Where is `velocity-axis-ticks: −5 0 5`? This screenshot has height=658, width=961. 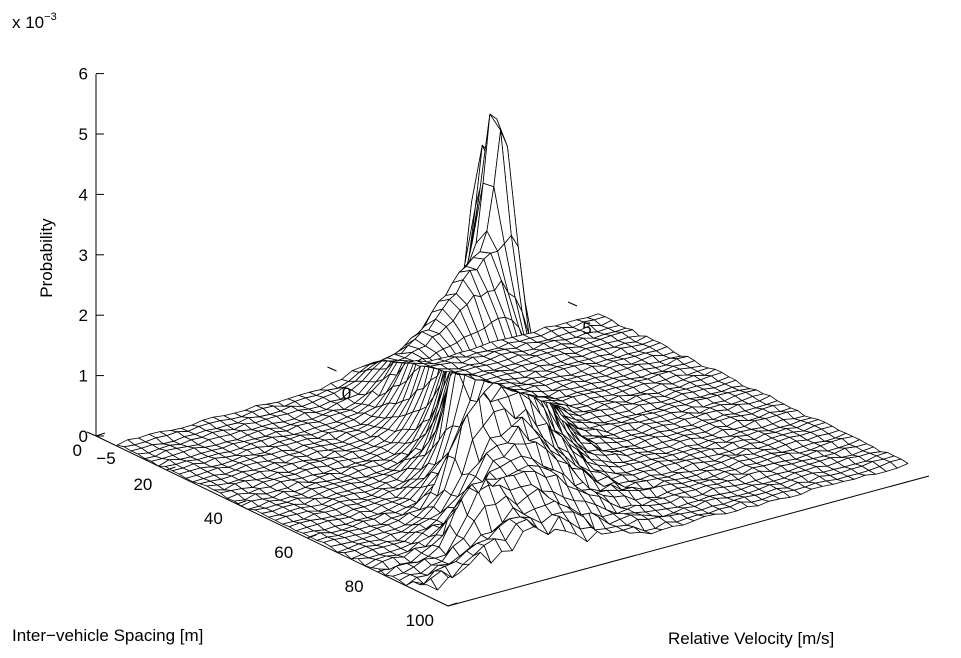 velocity-axis-ticks: −5 0 5 is located at coordinates (339, 384).